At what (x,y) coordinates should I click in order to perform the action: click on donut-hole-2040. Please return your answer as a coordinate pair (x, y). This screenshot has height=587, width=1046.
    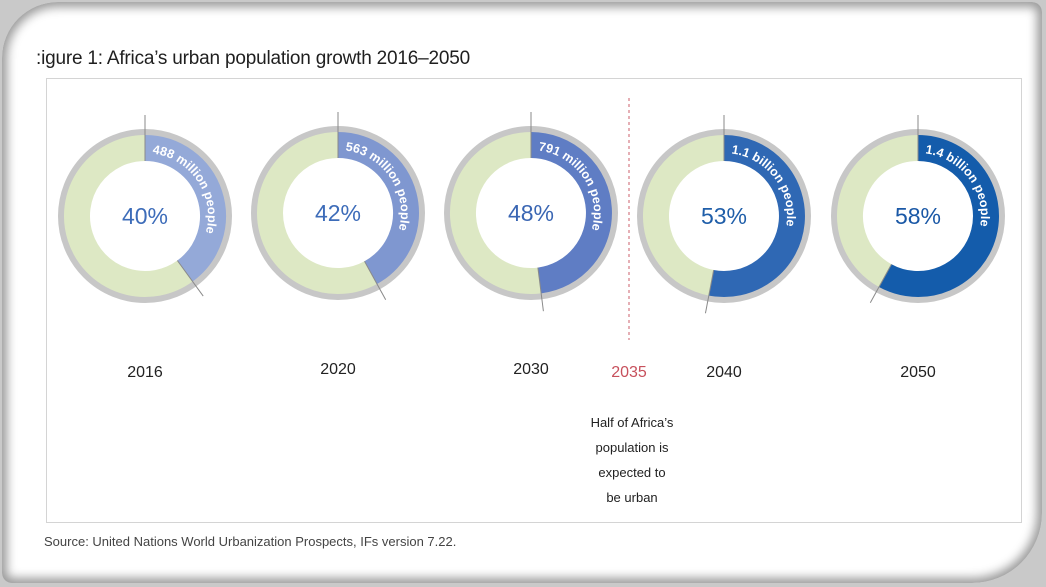
    Looking at the image, I should click on (724, 216).